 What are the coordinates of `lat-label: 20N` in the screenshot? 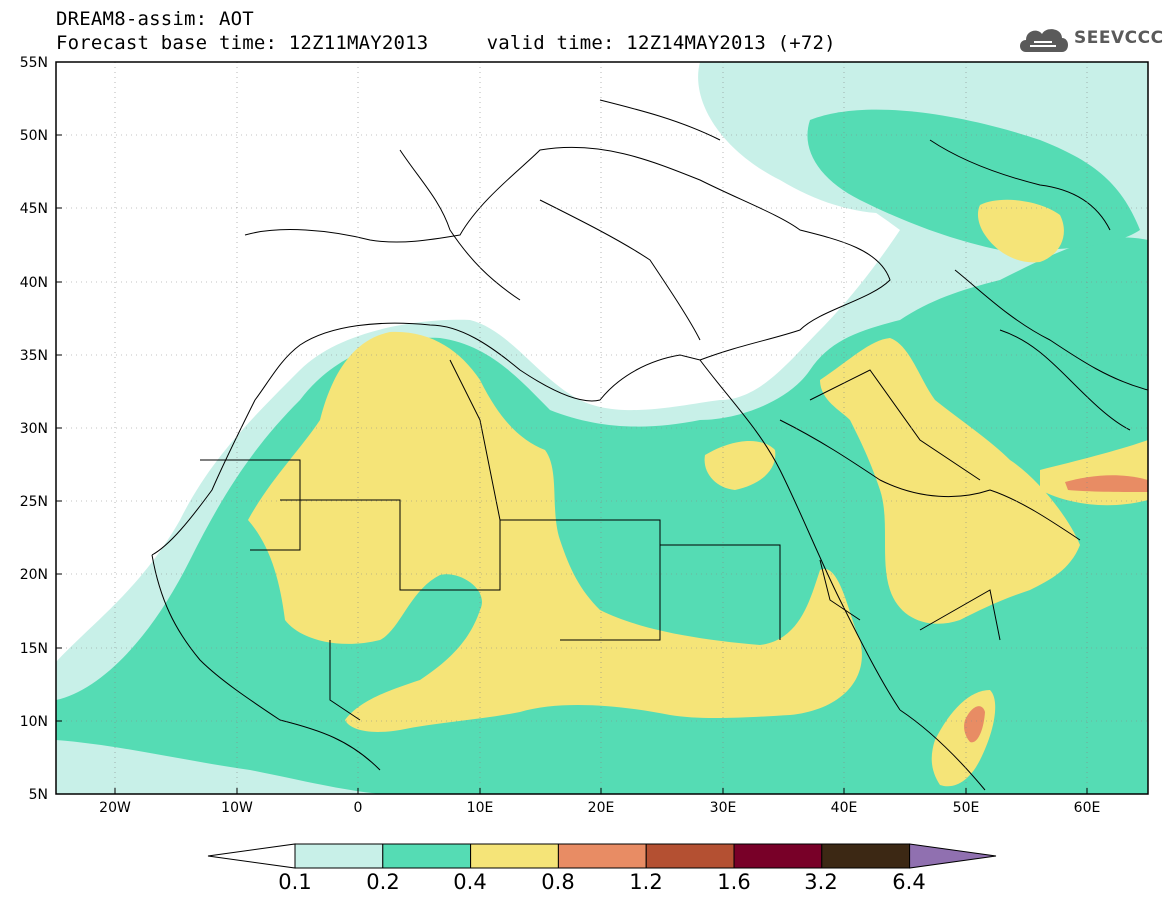 It's located at (34, 575).